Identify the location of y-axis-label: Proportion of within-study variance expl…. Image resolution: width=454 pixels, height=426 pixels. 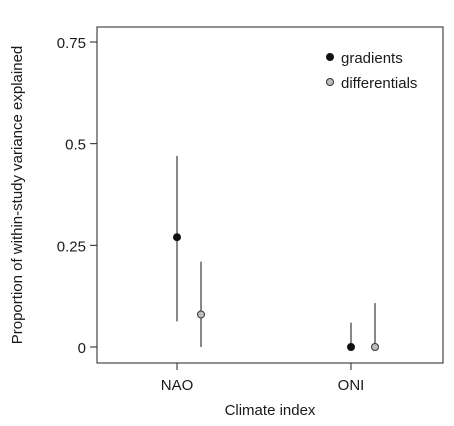
(17, 195).